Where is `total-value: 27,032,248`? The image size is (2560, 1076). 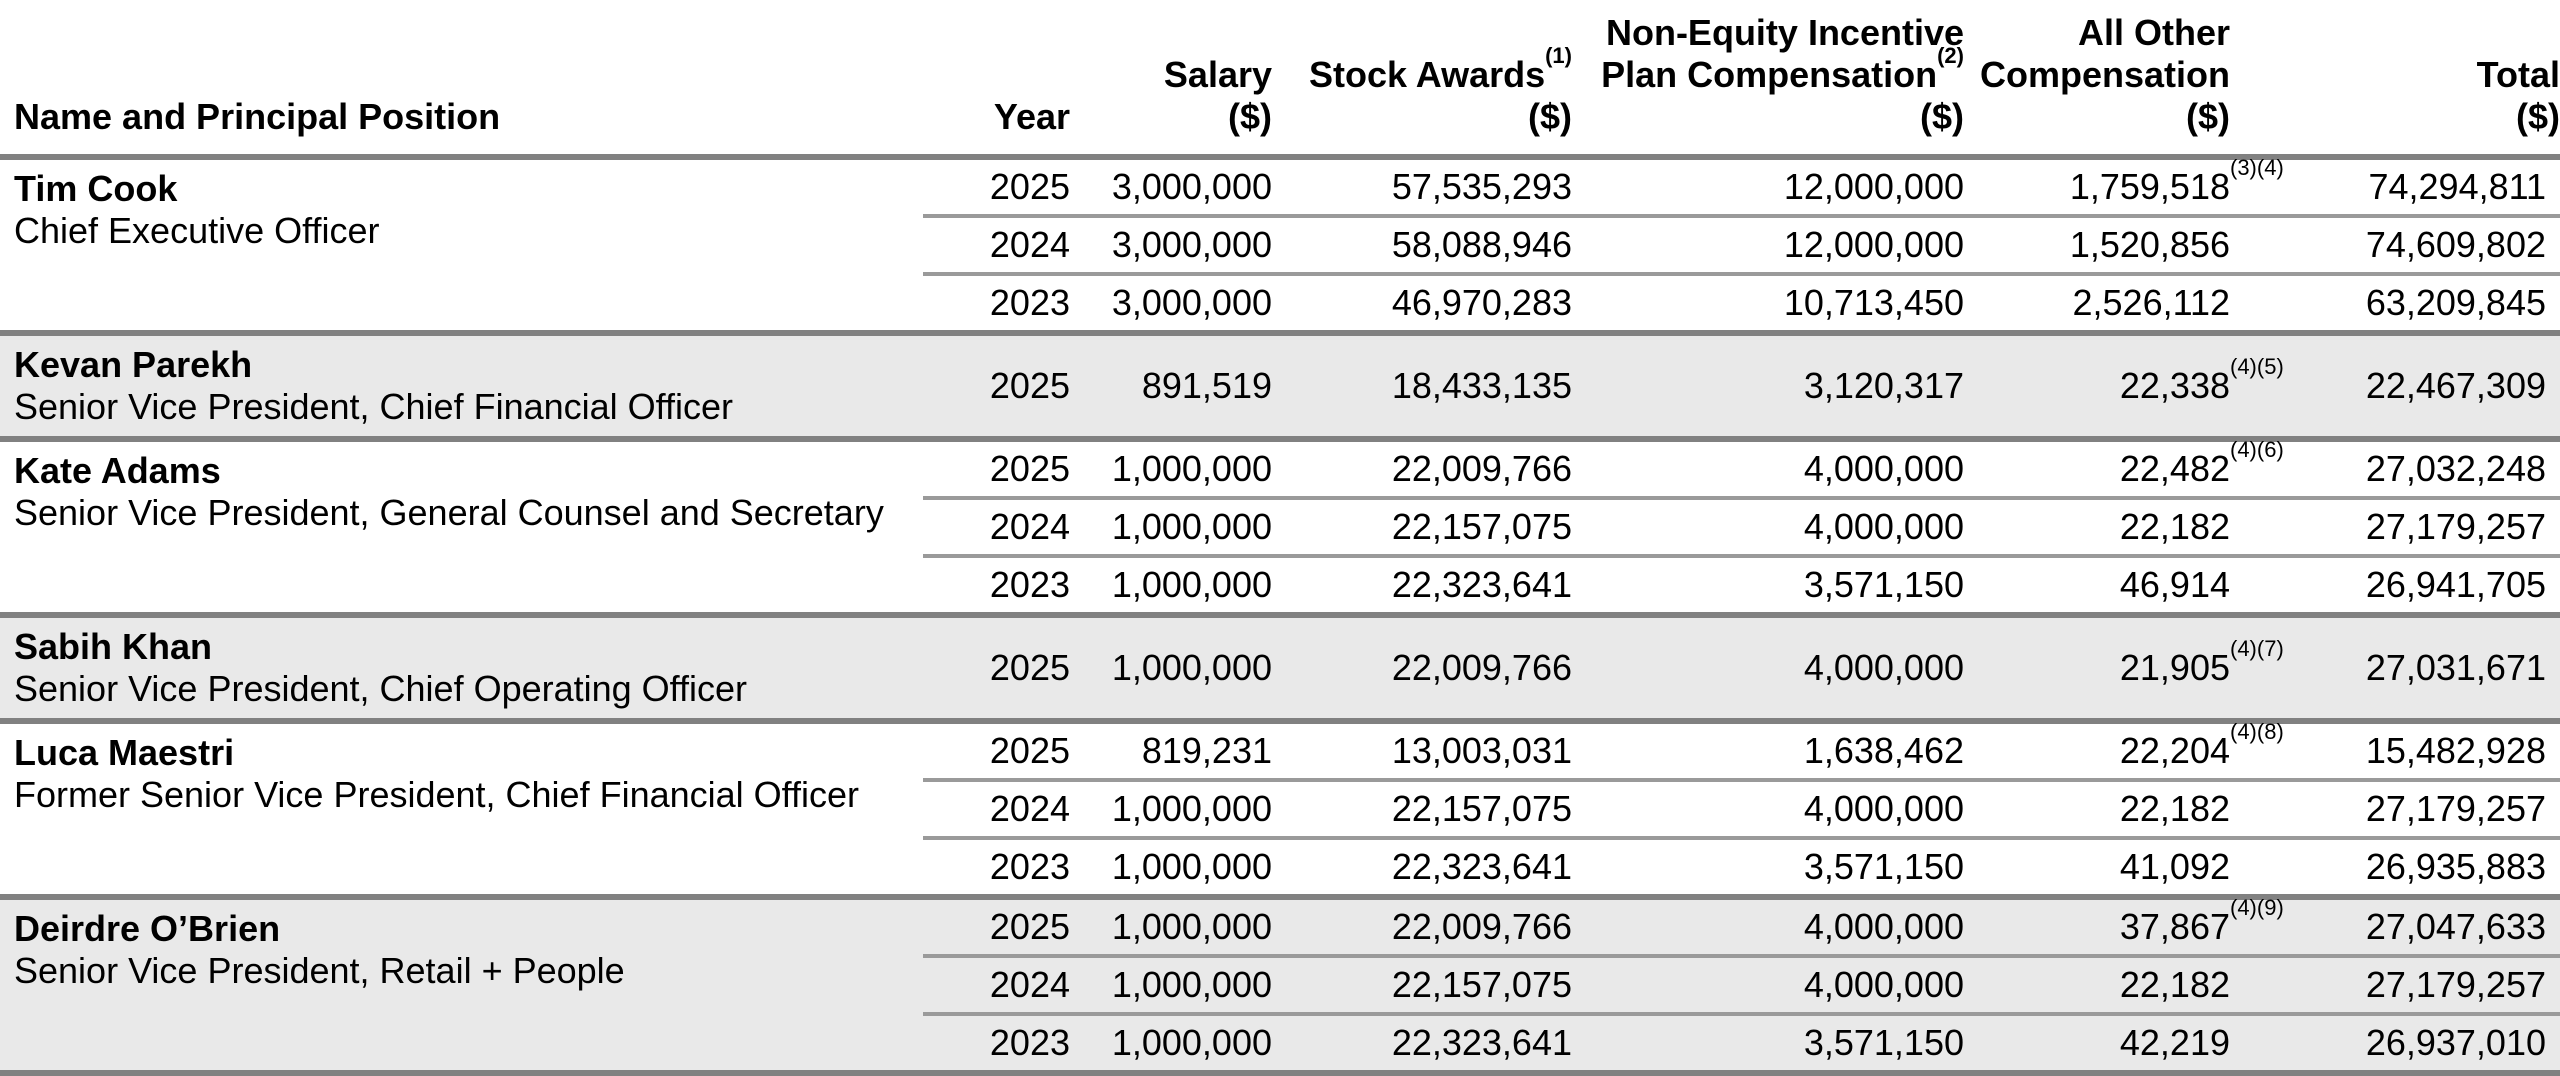 total-value: 27,032,248 is located at coordinates (2455, 468).